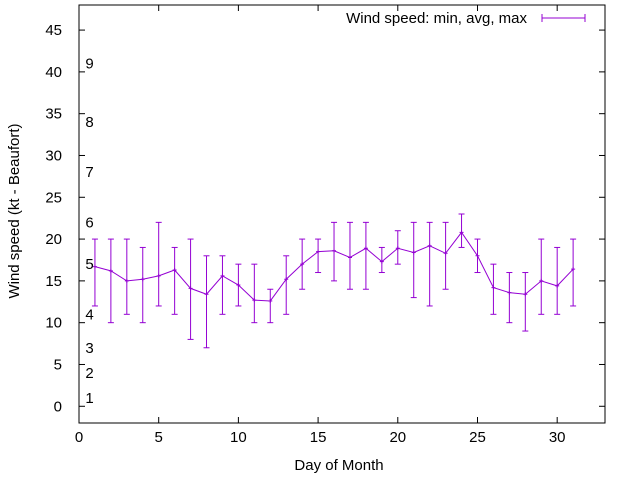  What do you see at coordinates (79, 437) in the screenshot?
I see `x-tick-label: 0` at bounding box center [79, 437].